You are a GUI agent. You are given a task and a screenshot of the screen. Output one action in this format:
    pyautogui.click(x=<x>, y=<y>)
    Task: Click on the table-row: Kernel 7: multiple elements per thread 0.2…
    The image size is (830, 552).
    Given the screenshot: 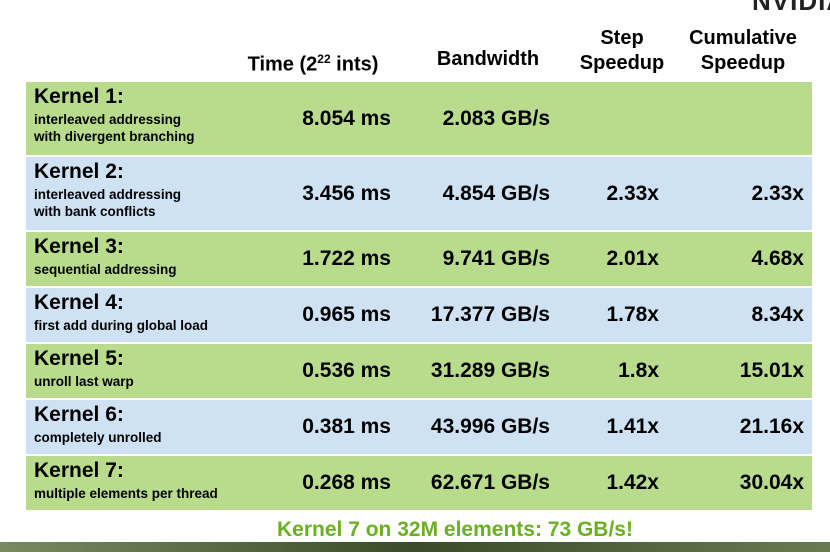 What is the action you would take?
    pyautogui.click(x=419, y=483)
    